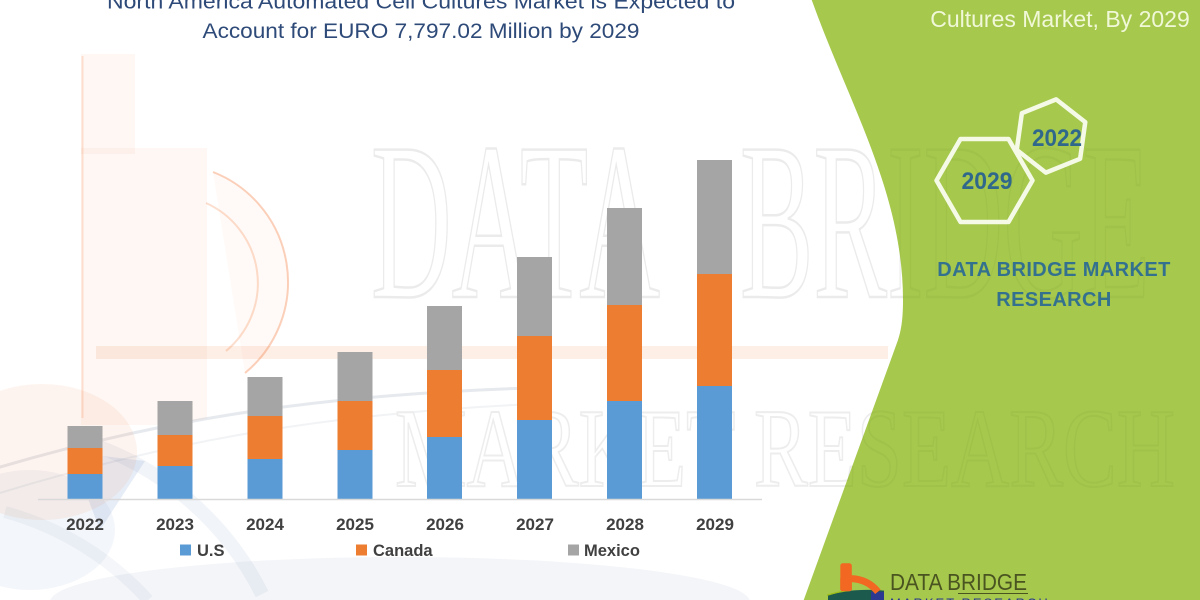 The image size is (1200, 600). What do you see at coordinates (403, 551) in the screenshot?
I see `svg-text: Canada` at bounding box center [403, 551].